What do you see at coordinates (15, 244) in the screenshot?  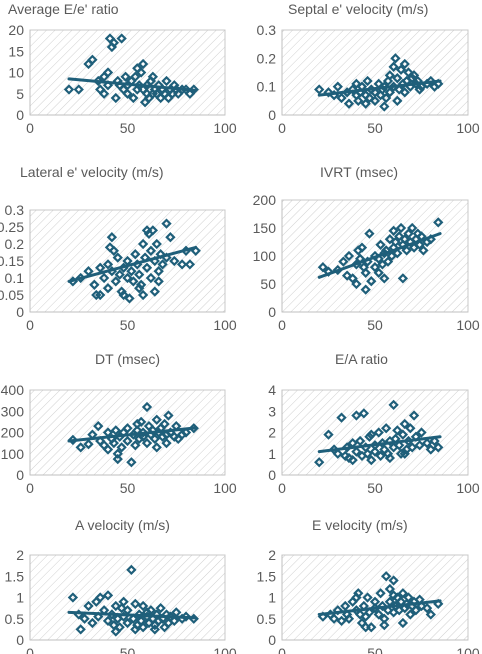 I see `y-tick-label: 0.2` at bounding box center [15, 244].